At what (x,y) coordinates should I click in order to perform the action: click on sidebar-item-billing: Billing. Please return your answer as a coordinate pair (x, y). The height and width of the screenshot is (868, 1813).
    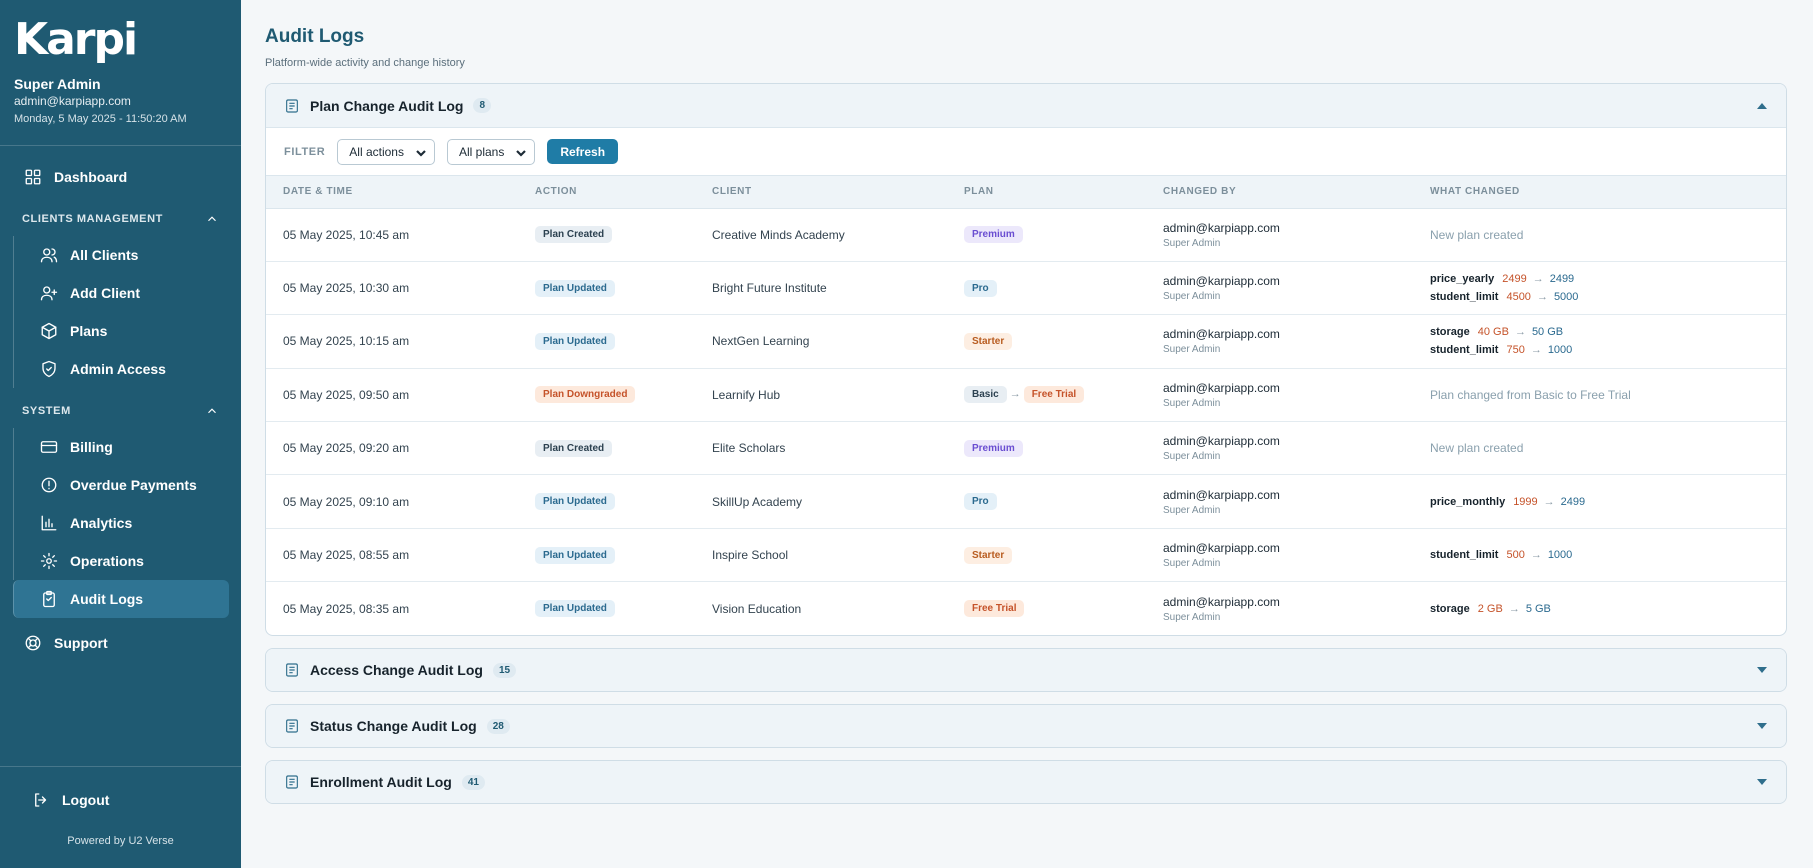
    Looking at the image, I should click on (121, 447).